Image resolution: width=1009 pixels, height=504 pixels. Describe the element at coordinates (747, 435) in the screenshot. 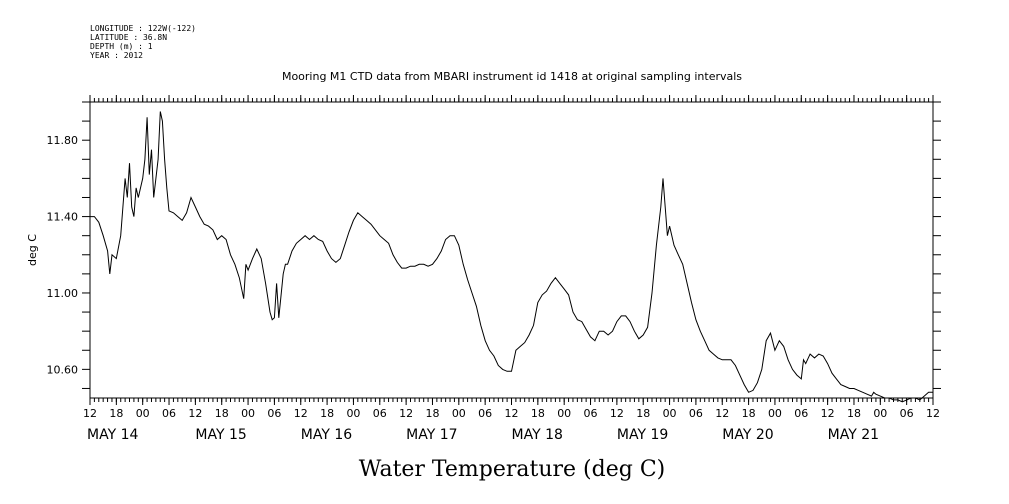

I see `day-label: MAY 20` at that location.